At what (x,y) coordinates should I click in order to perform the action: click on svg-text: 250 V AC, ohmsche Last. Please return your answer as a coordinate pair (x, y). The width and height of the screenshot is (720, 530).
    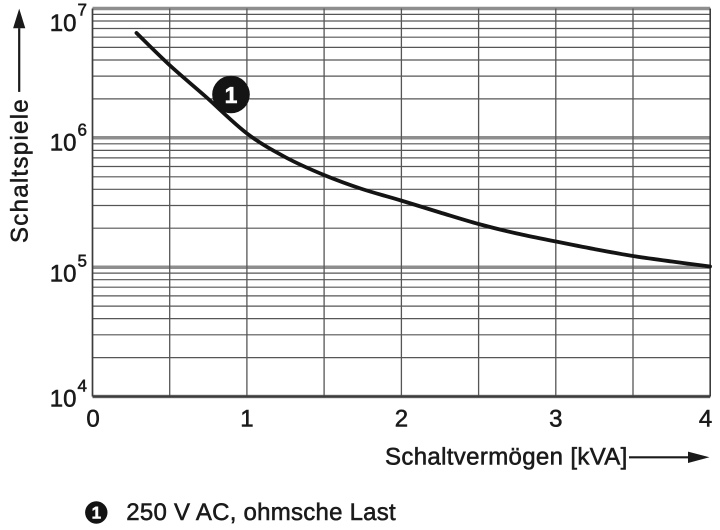
    Looking at the image, I should click on (261, 512).